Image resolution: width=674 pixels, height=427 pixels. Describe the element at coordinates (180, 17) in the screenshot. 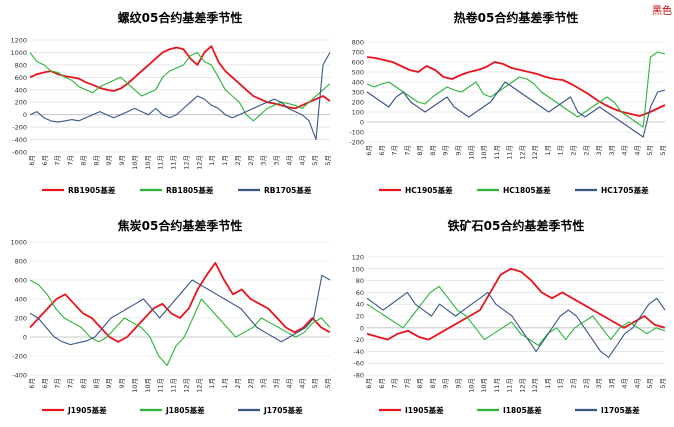

I see `chart-title: 螺纹05合约基差季节性` at that location.